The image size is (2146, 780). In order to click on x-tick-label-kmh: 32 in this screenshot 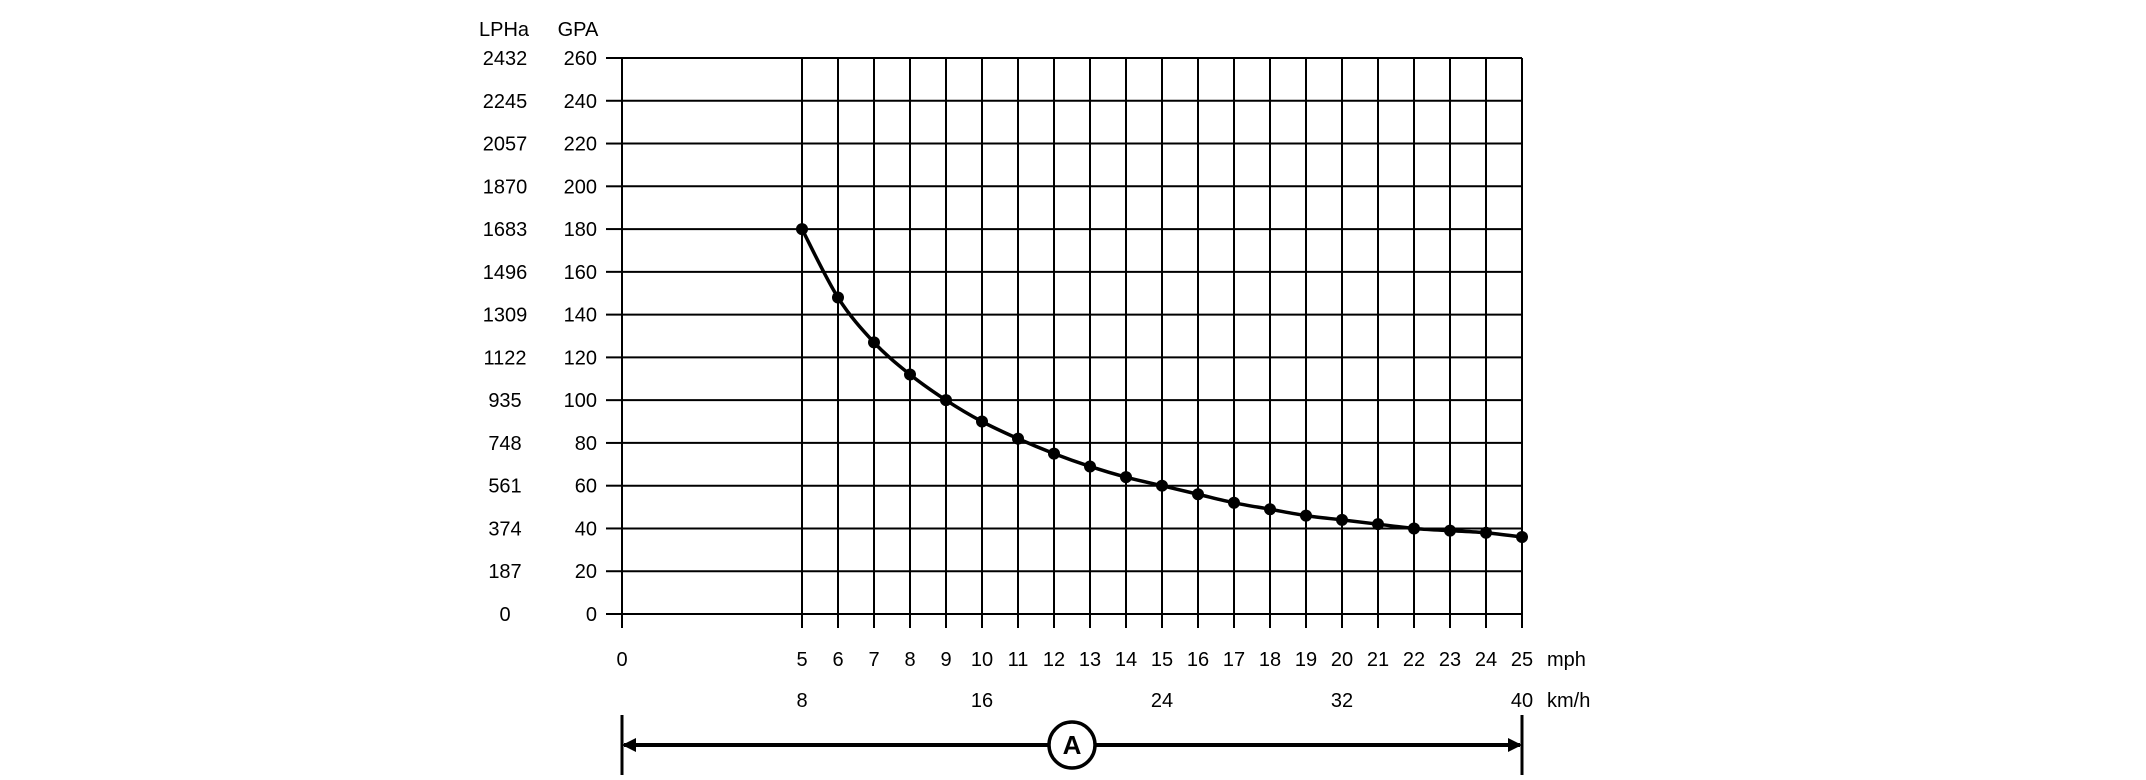, I will do `click(1342, 701)`.